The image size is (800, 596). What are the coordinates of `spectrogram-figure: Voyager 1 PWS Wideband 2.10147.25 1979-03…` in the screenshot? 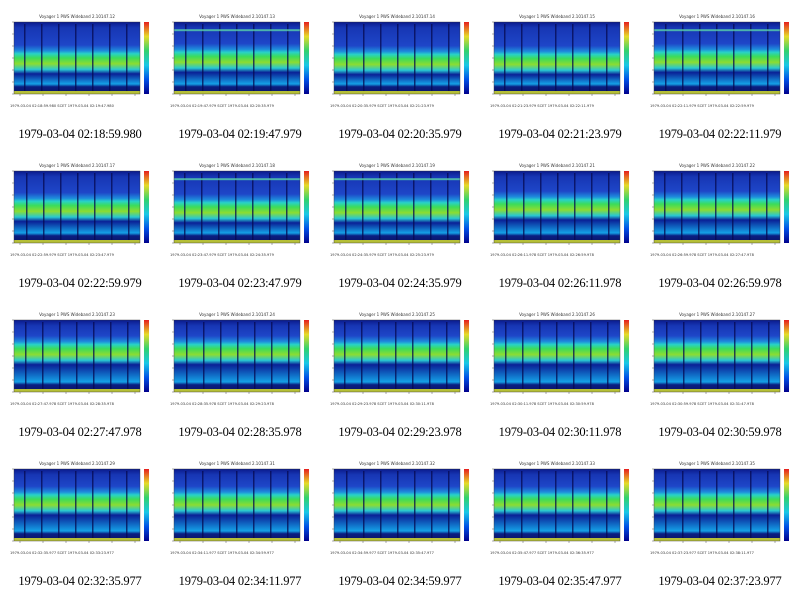 It's located at (400, 359).